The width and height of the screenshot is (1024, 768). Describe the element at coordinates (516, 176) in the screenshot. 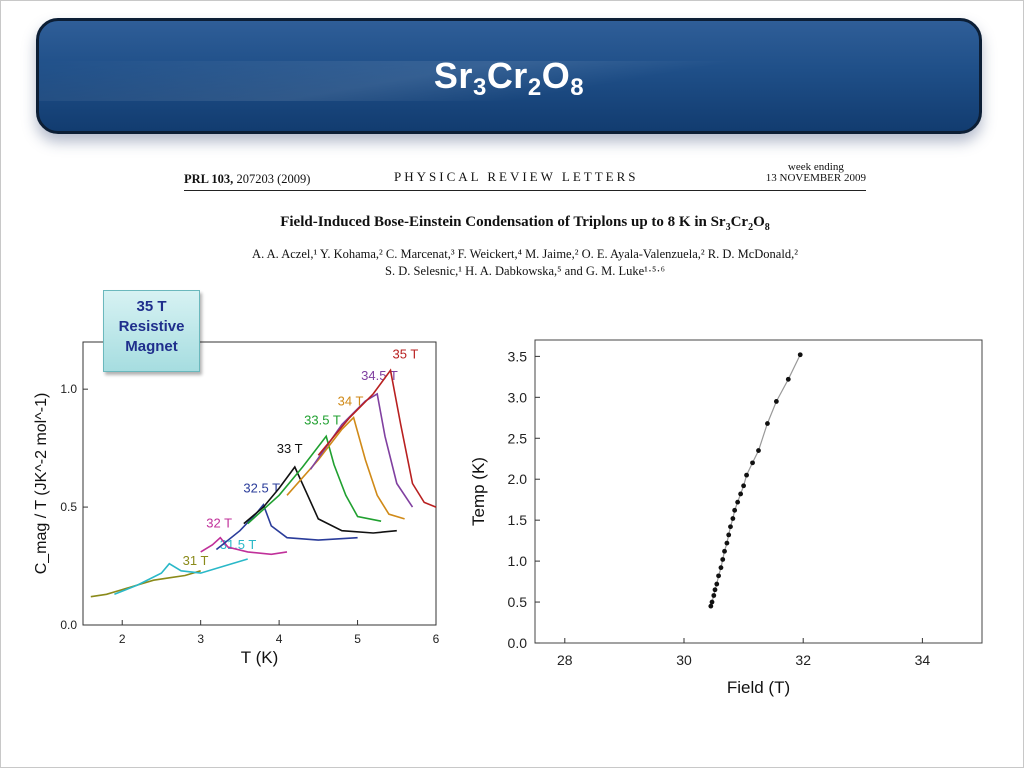

I see `journal-name: PHYSICAL REVIEW LETTERS` at that location.